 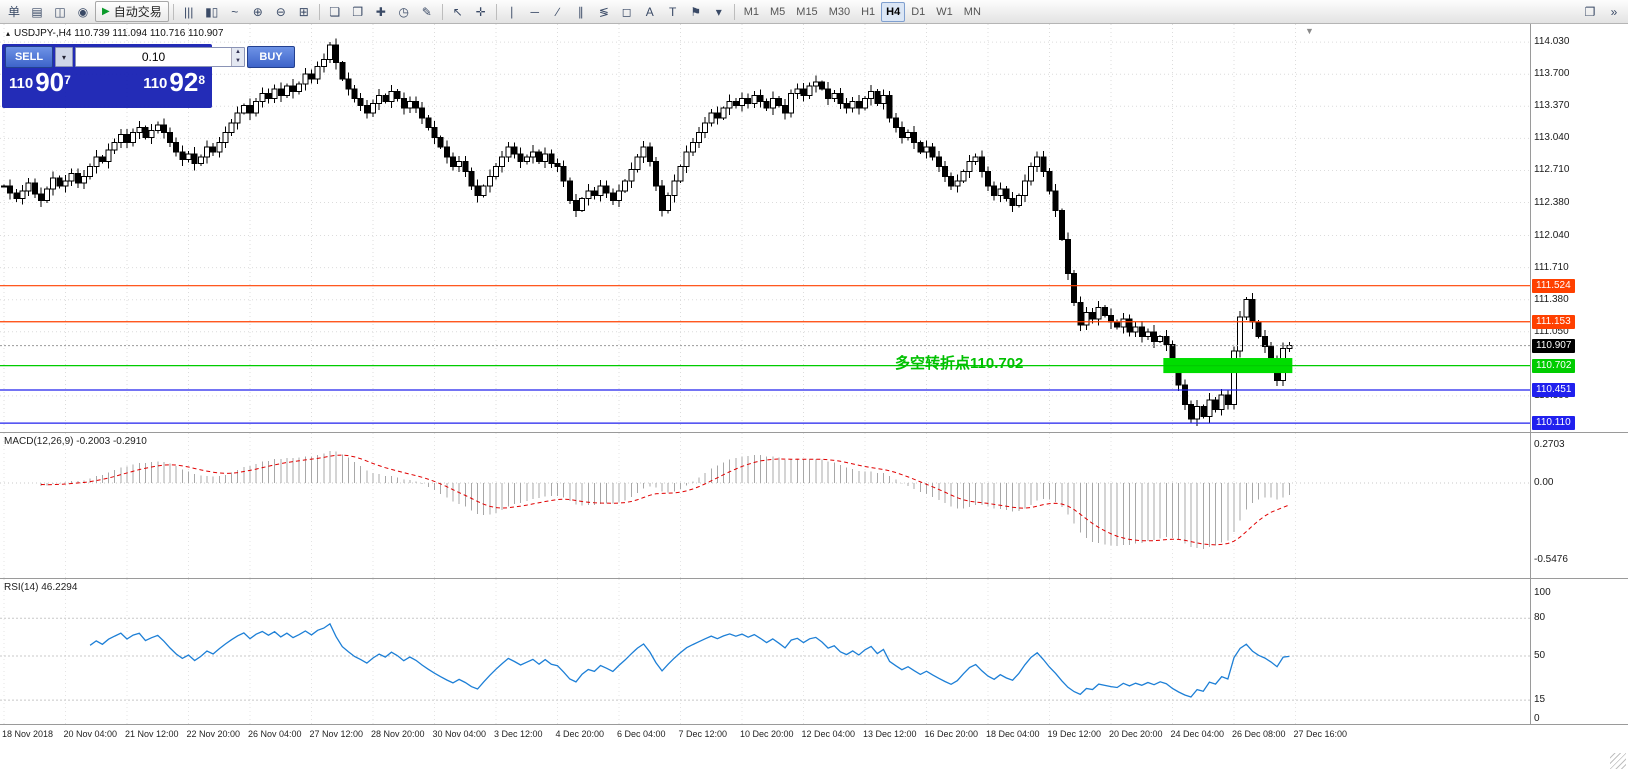 I want to click on indicators-icon: ✚, so click(x=380, y=11).